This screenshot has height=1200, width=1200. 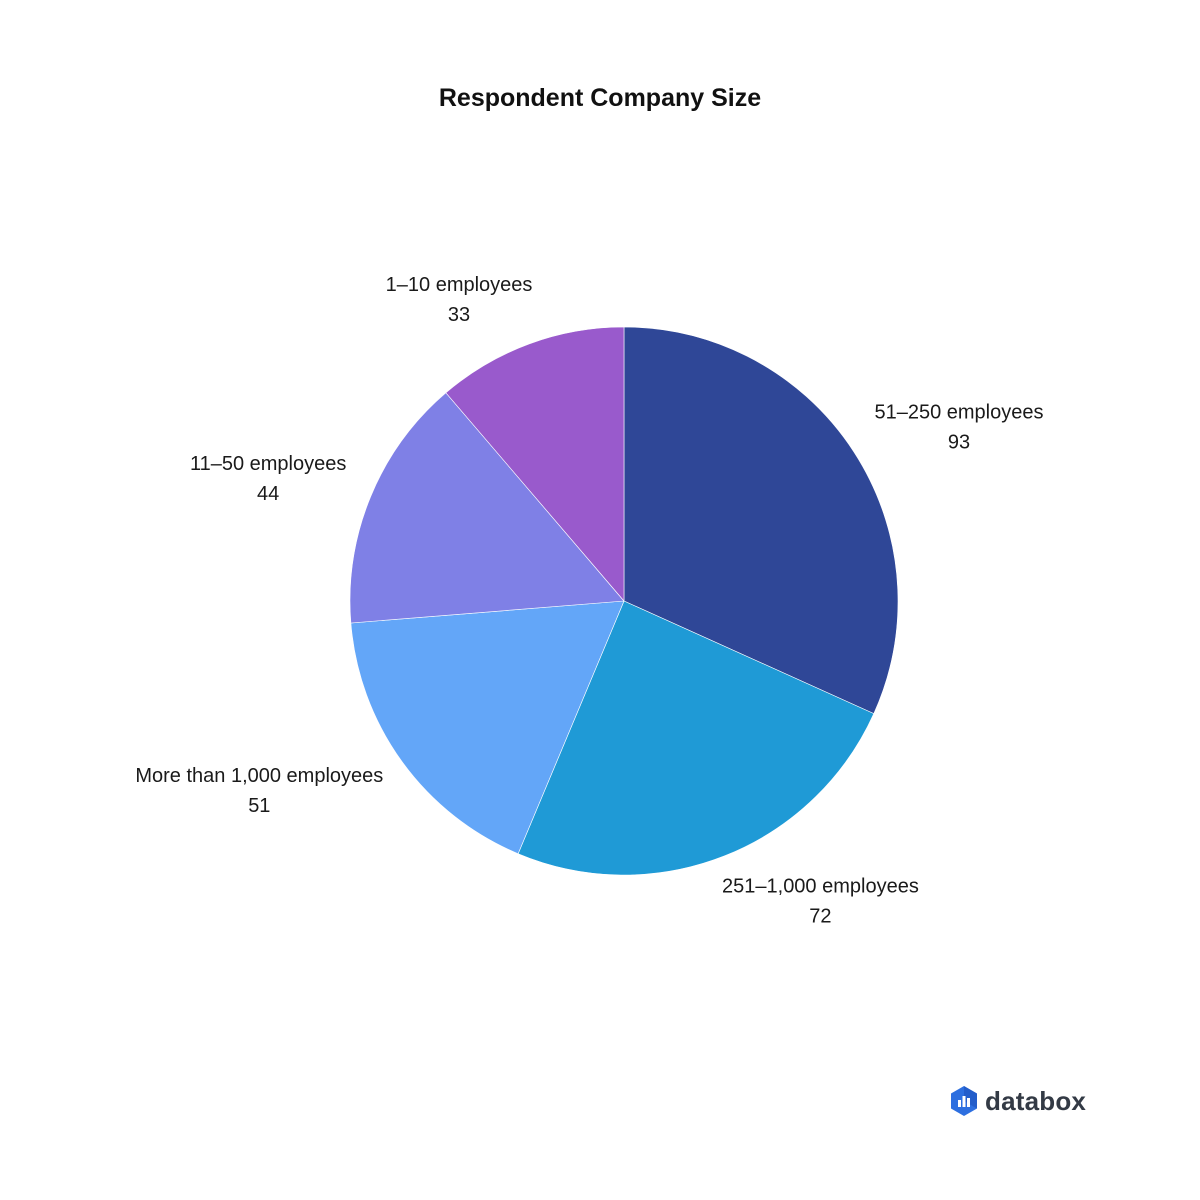 I want to click on pie-slice-11-50-employees, so click(x=487, y=508).